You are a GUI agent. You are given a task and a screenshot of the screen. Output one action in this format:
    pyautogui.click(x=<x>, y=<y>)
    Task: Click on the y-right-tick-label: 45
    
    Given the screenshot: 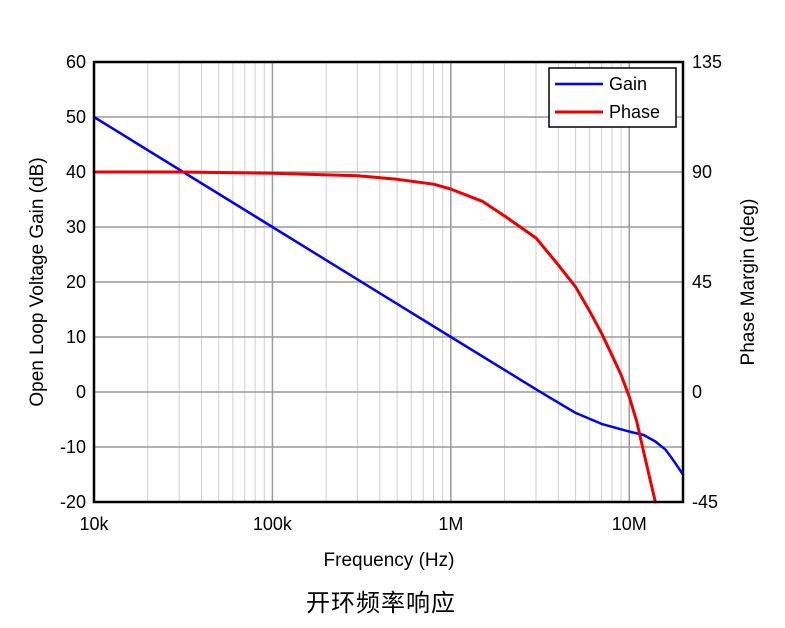 What is the action you would take?
    pyautogui.click(x=702, y=282)
    